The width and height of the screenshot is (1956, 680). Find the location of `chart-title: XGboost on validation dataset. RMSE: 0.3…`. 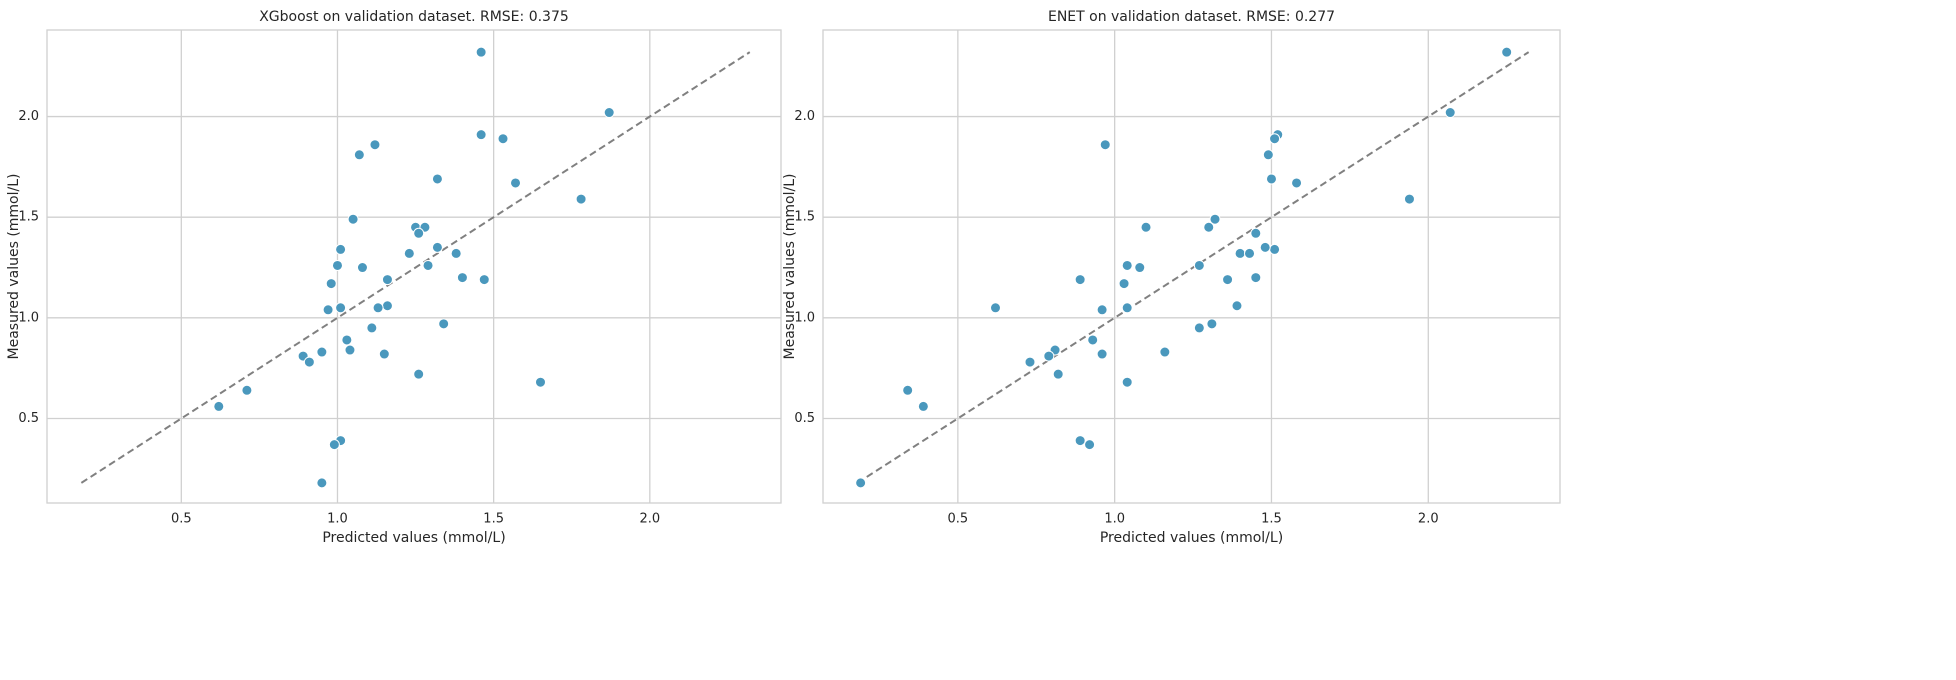

chart-title: XGboost on validation dataset. RMSE: 0.3… is located at coordinates (414, 17).